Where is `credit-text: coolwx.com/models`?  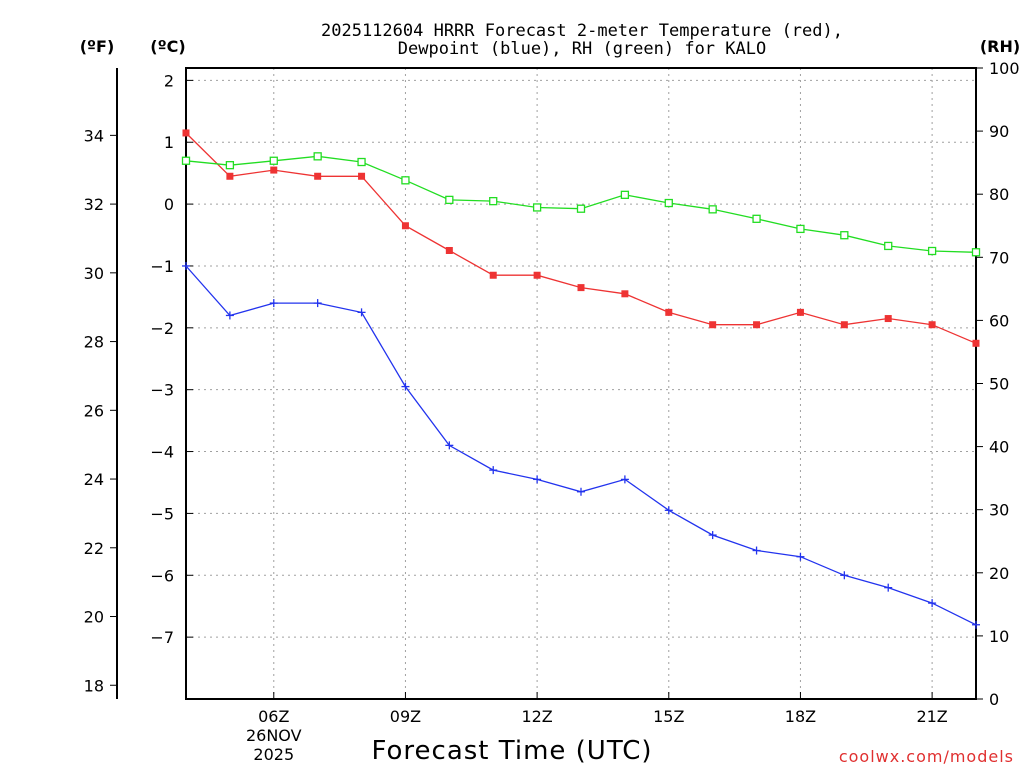
credit-text: coolwx.com/models is located at coordinates (926, 756).